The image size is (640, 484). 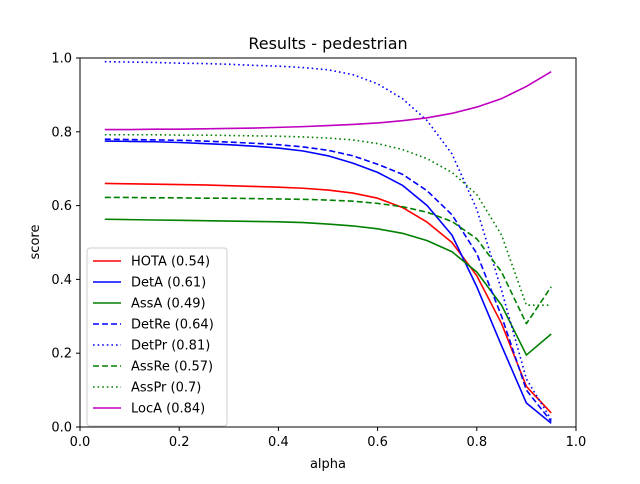 What do you see at coordinates (172, 367) in the screenshot?
I see `legend-label-5: AssRe (0.57)` at bounding box center [172, 367].